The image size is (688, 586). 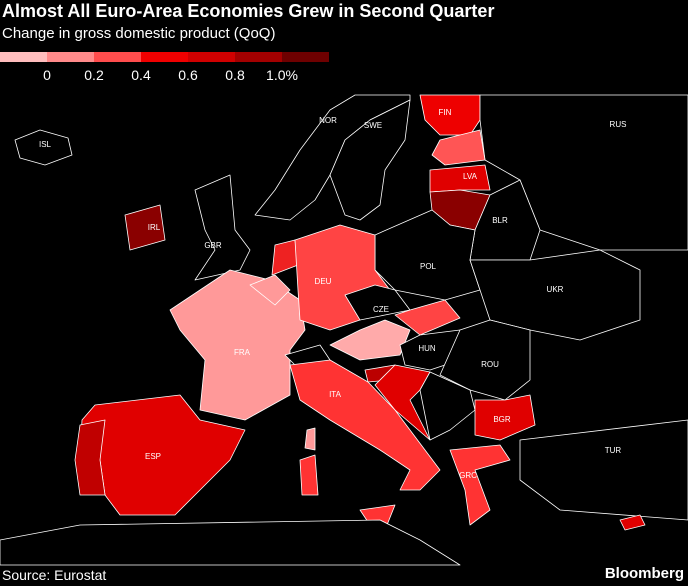 What do you see at coordinates (154, 227) in the screenshot?
I see `country-label: IRL` at bounding box center [154, 227].